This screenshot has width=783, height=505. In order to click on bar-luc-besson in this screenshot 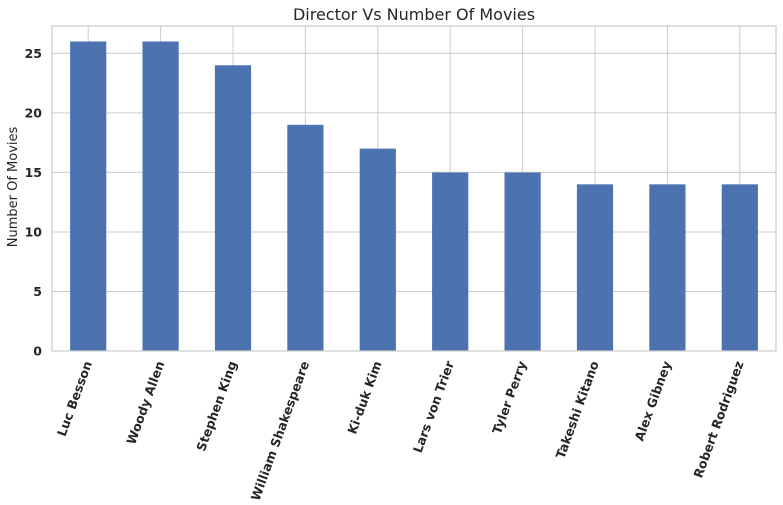, I will do `click(88, 196)`.